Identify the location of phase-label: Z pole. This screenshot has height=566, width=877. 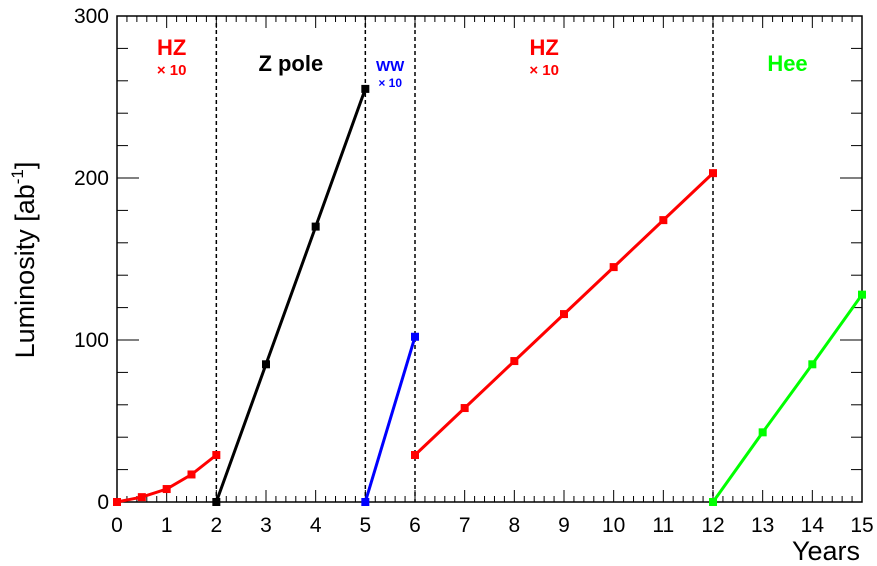
(290, 63).